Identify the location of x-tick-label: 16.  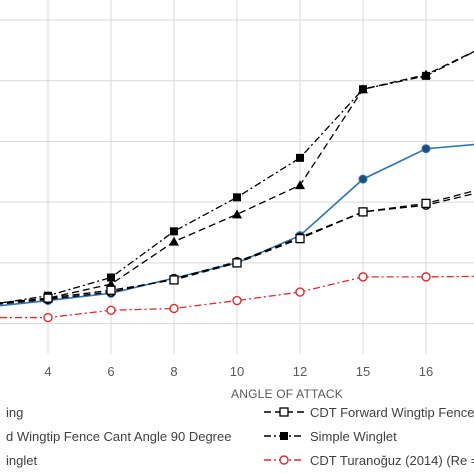
(426, 371).